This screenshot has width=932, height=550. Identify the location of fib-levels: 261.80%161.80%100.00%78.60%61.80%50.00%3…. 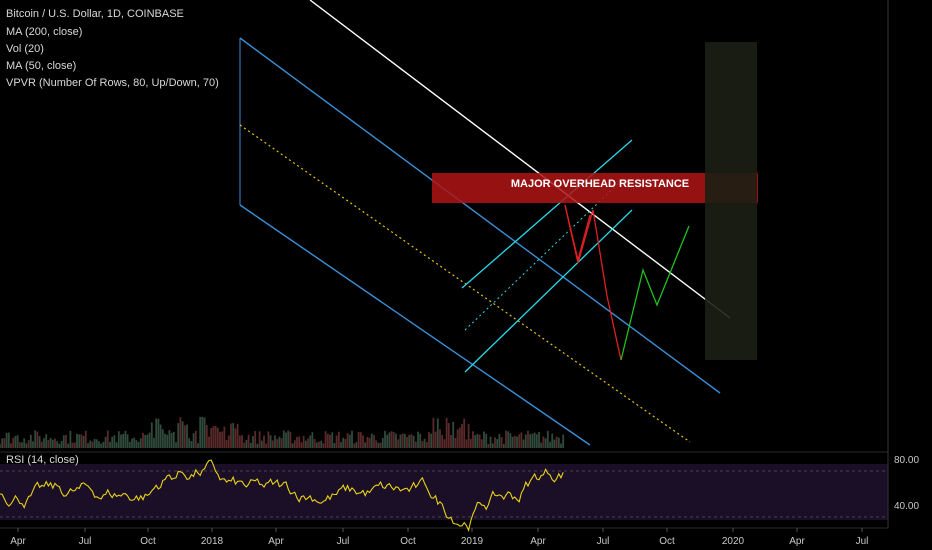
(731, 201).